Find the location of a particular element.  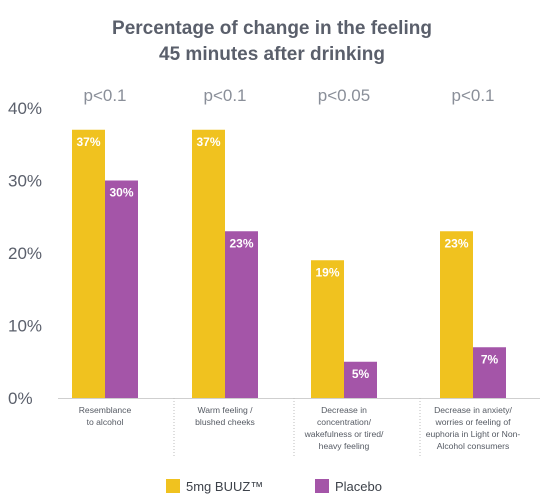

legend-label: Placebo is located at coordinates (358, 486).